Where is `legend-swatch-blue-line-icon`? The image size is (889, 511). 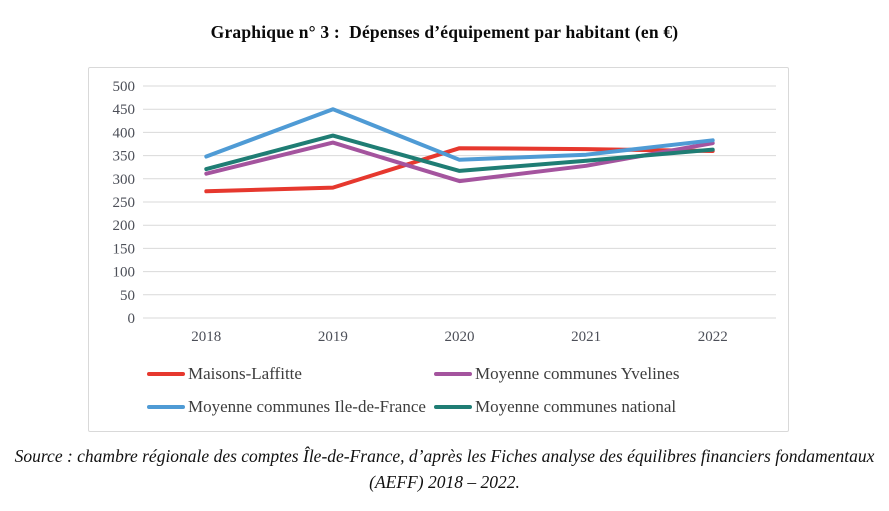
legend-swatch-blue-line-icon is located at coordinates (166, 407).